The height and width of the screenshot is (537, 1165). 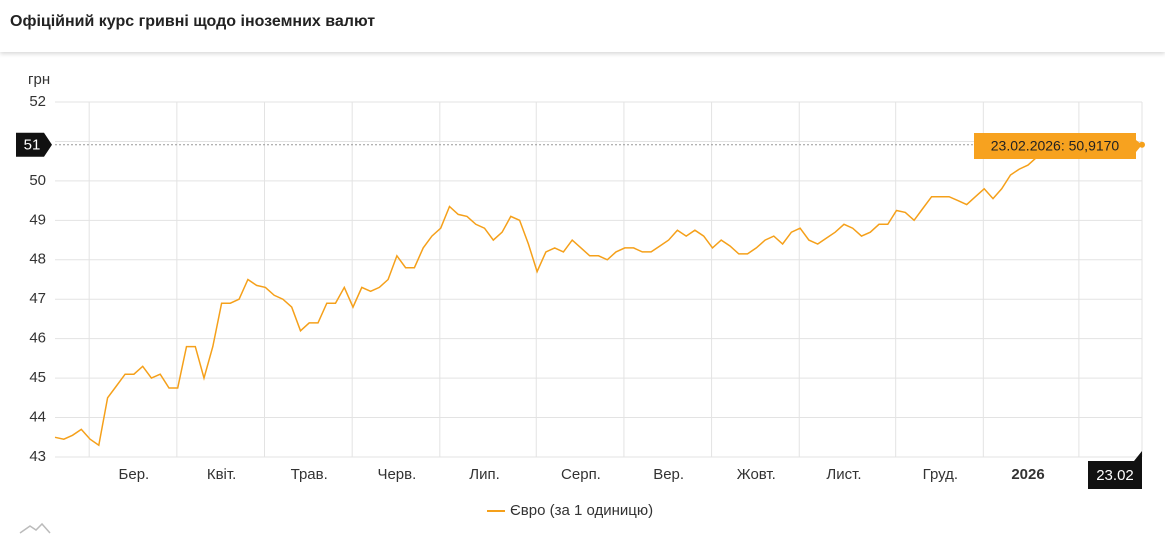 I want to click on legend-label: Євро (за 1 одиницю), so click(x=581, y=510).